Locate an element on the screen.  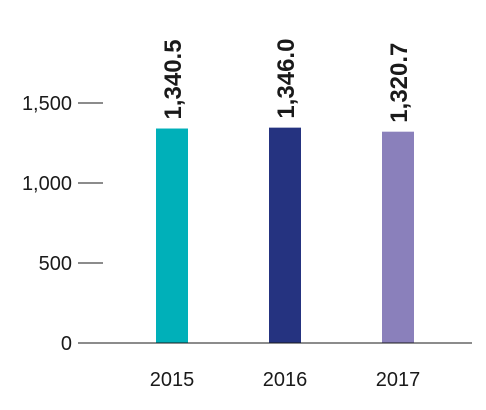
data-label: 1,346.0 is located at coordinates (286, 79).